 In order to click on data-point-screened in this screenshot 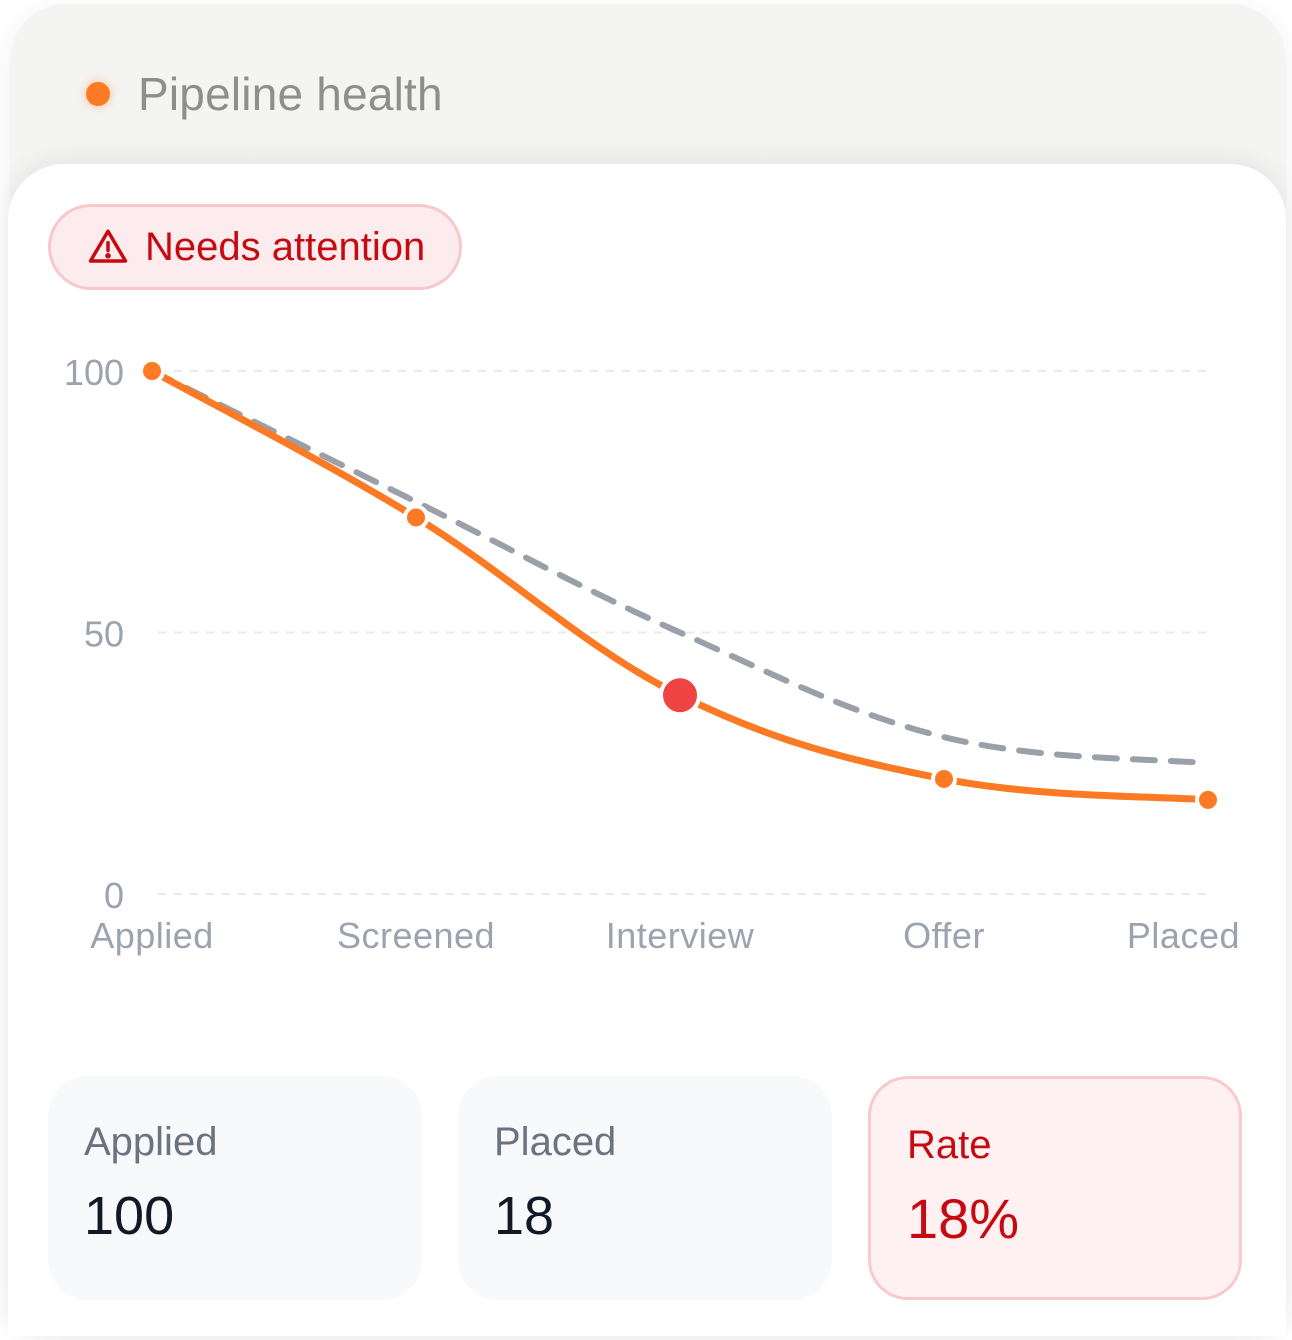, I will do `click(416, 517)`.